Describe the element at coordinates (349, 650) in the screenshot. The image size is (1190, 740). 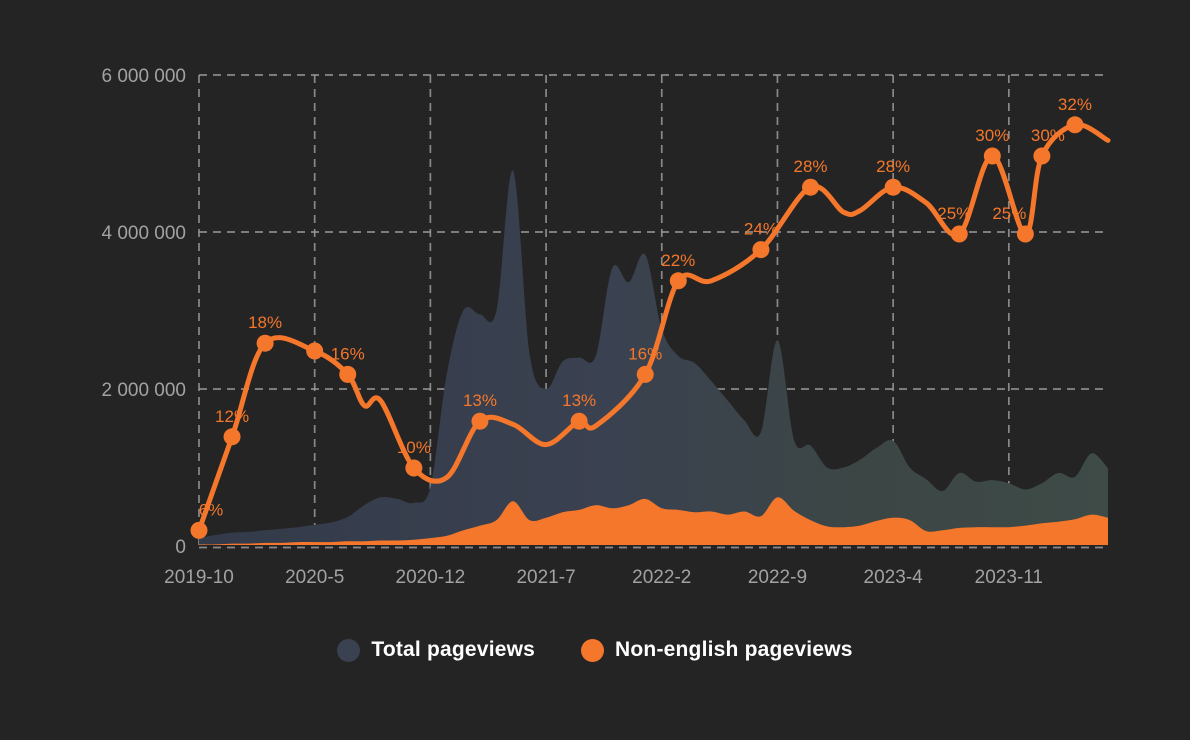
I see `total-pageviews-swatch` at that location.